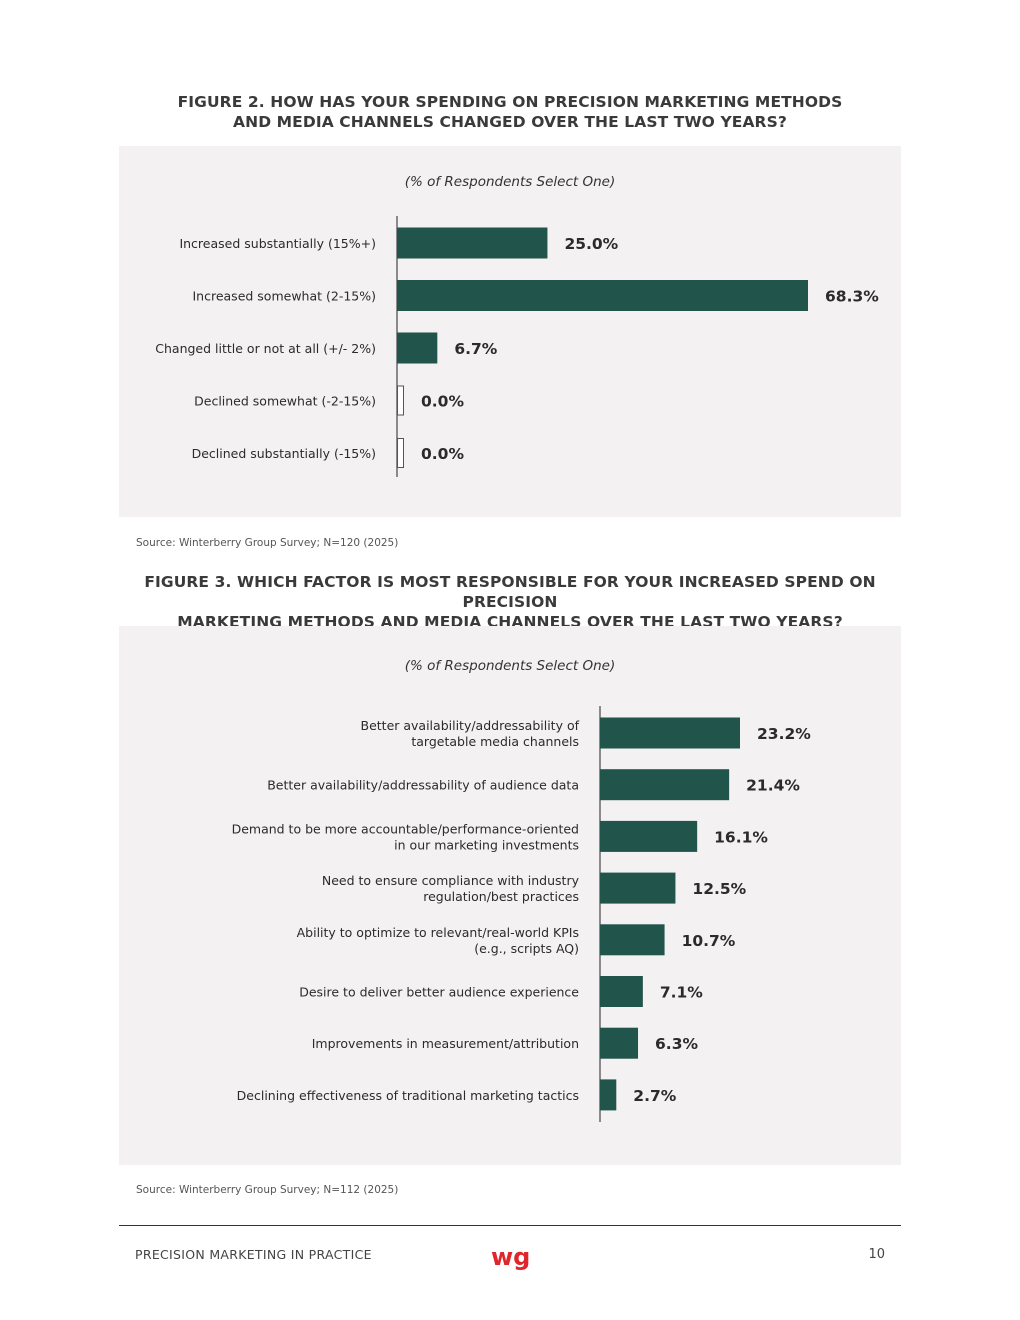  I want to click on data-label: 6.3%, so click(676, 1044).